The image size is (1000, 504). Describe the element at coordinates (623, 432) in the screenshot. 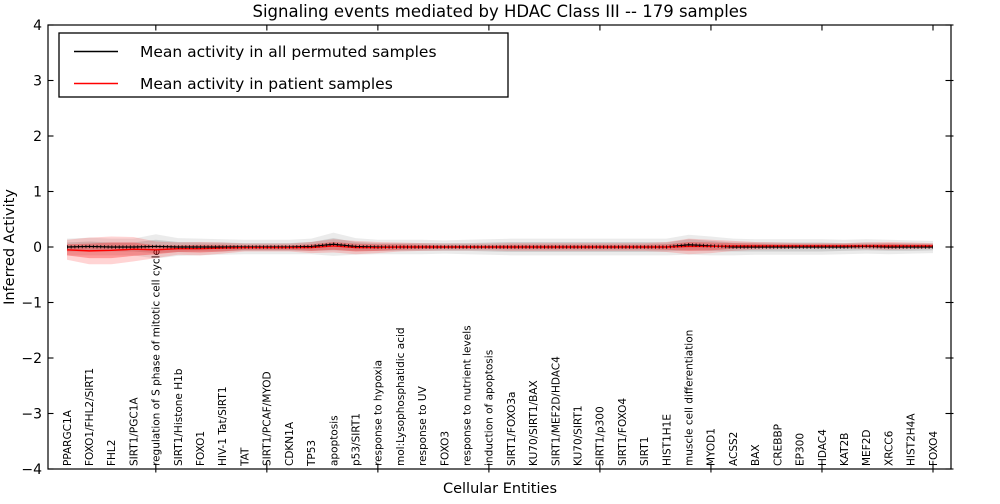

I see `x-category-label: SIRT1/FOXO4` at that location.